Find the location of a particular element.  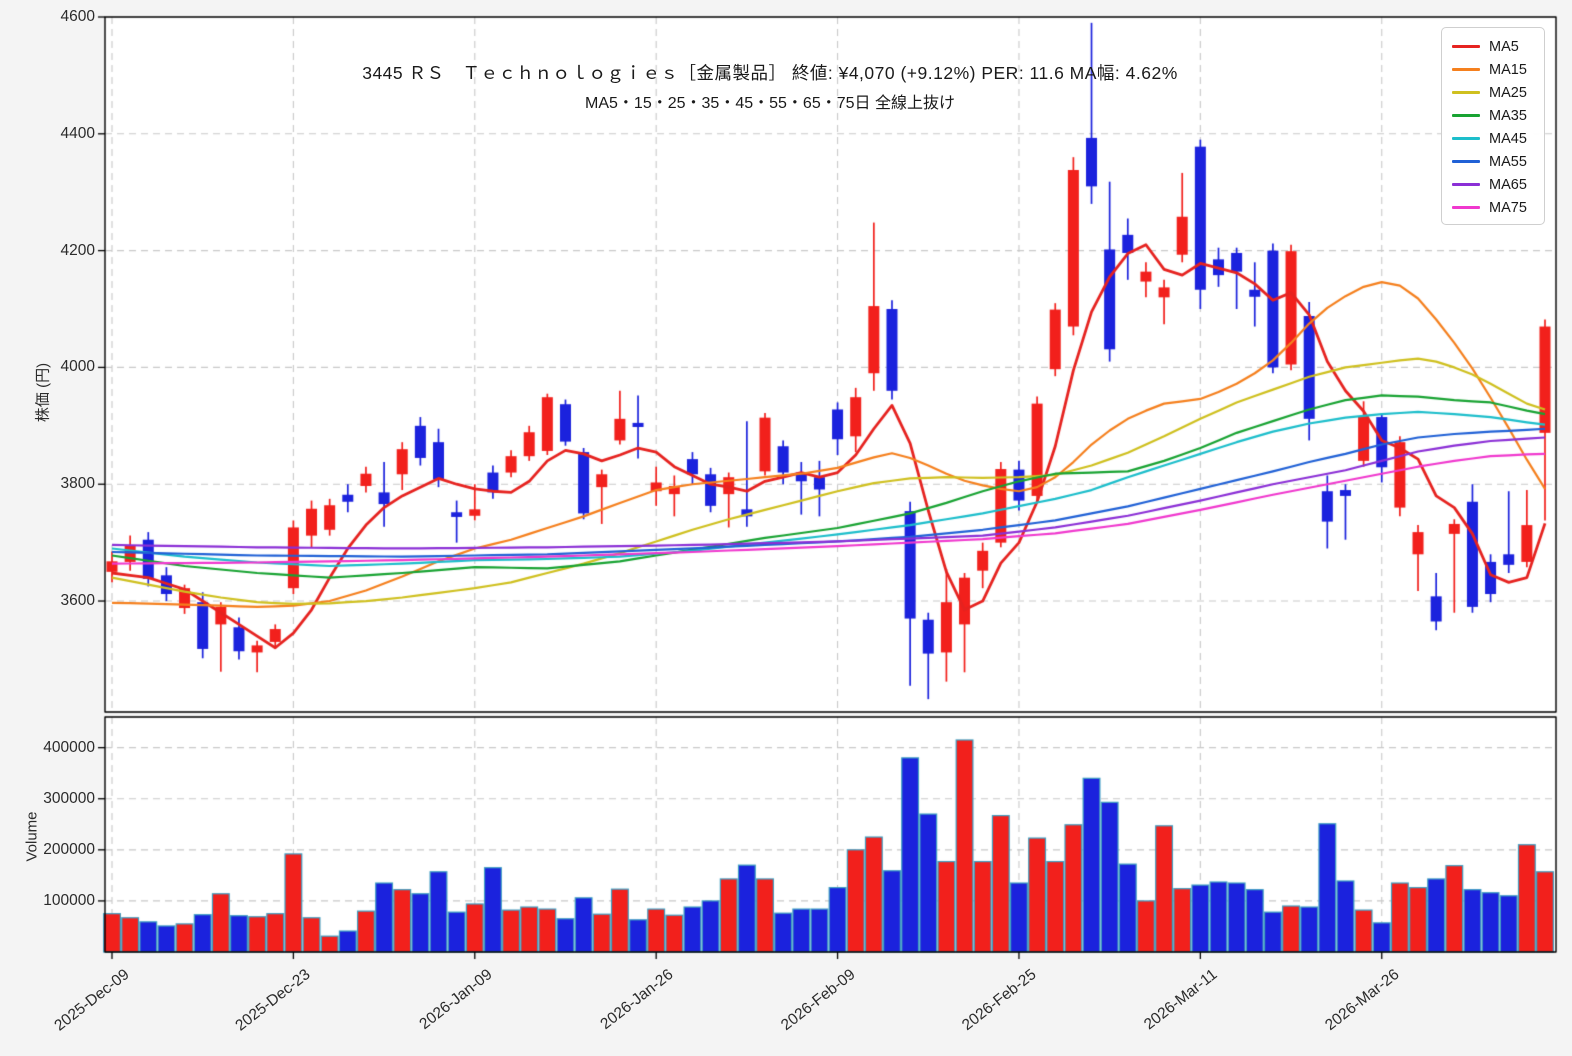

ma-legend: MA5 MA15 MA25 MA35 MA45 MA55 MA65 MA75 is located at coordinates (1493, 126).